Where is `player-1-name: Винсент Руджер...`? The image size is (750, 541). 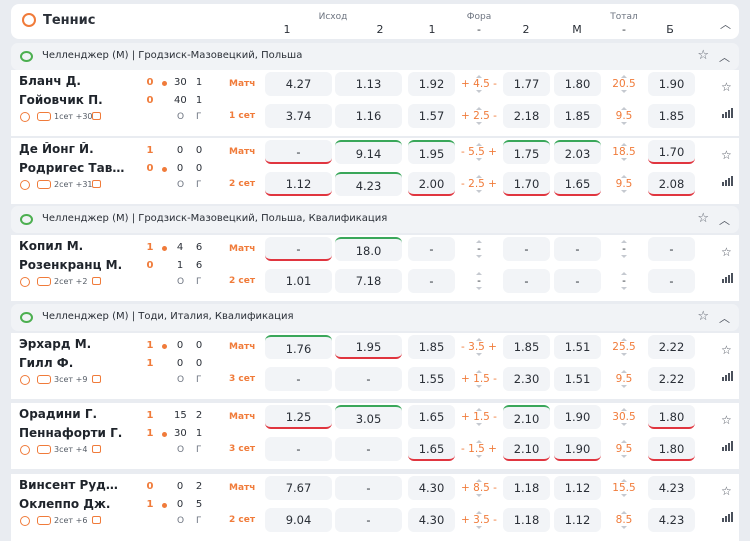
player-1-name: Винсент Руджер... is located at coordinates (73, 485).